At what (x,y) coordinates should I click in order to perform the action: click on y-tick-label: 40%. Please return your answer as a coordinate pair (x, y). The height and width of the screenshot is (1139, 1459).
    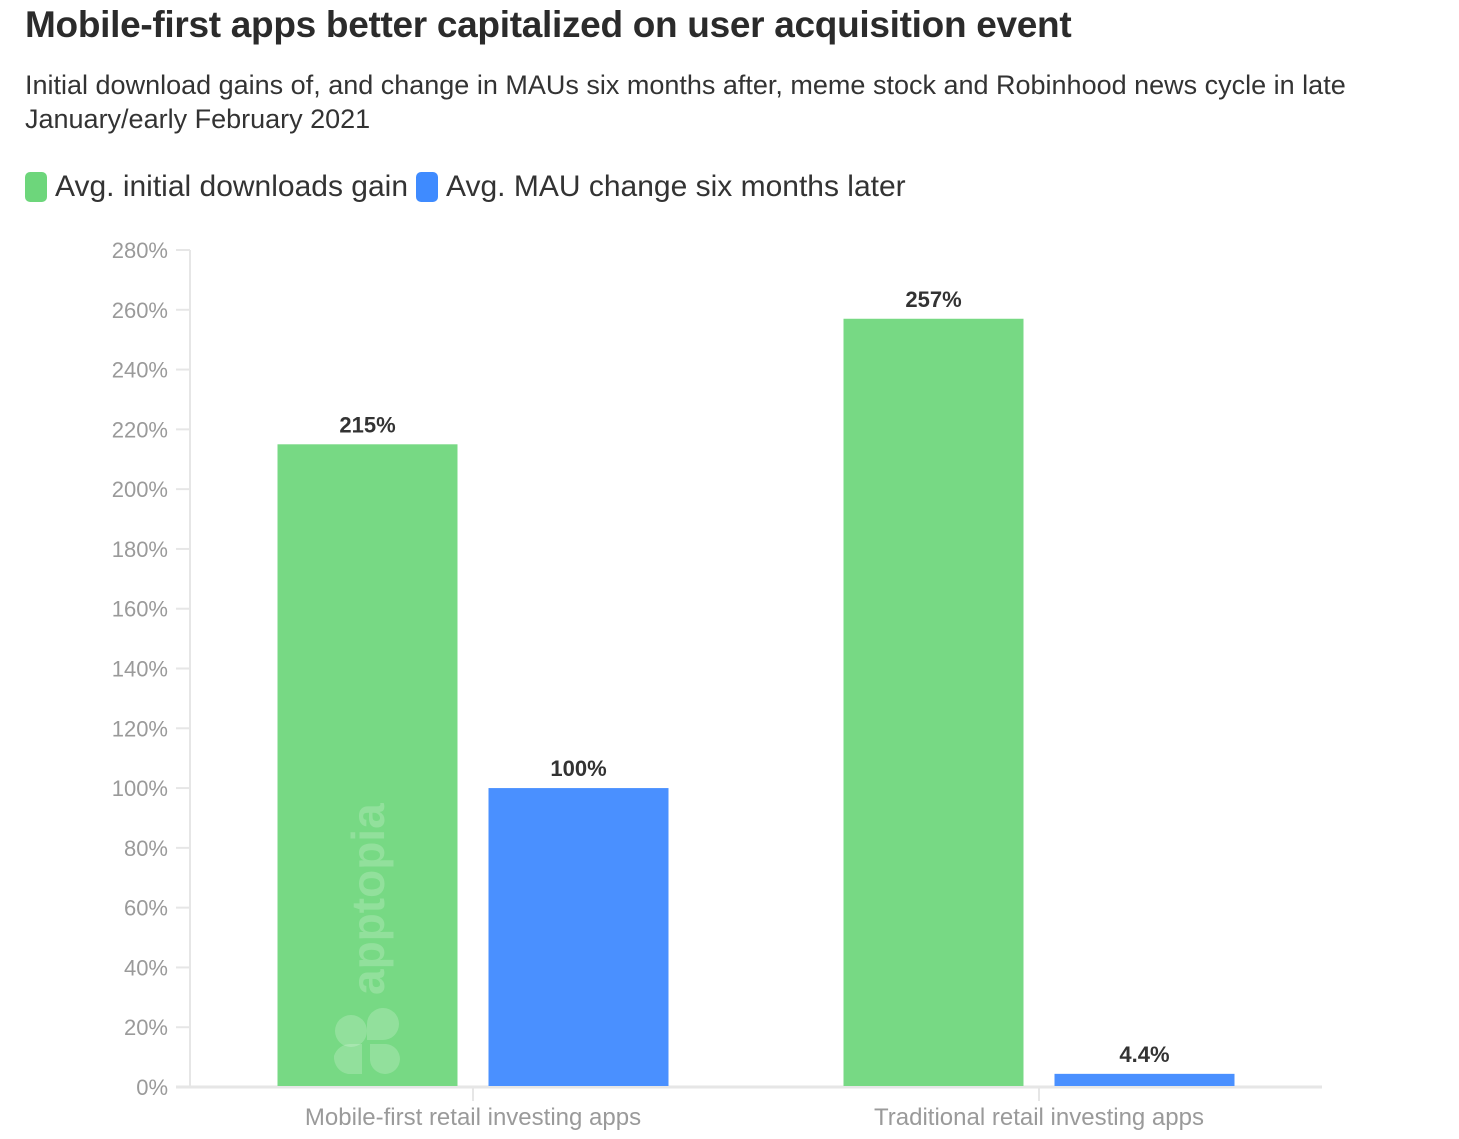
    Looking at the image, I should click on (146, 967).